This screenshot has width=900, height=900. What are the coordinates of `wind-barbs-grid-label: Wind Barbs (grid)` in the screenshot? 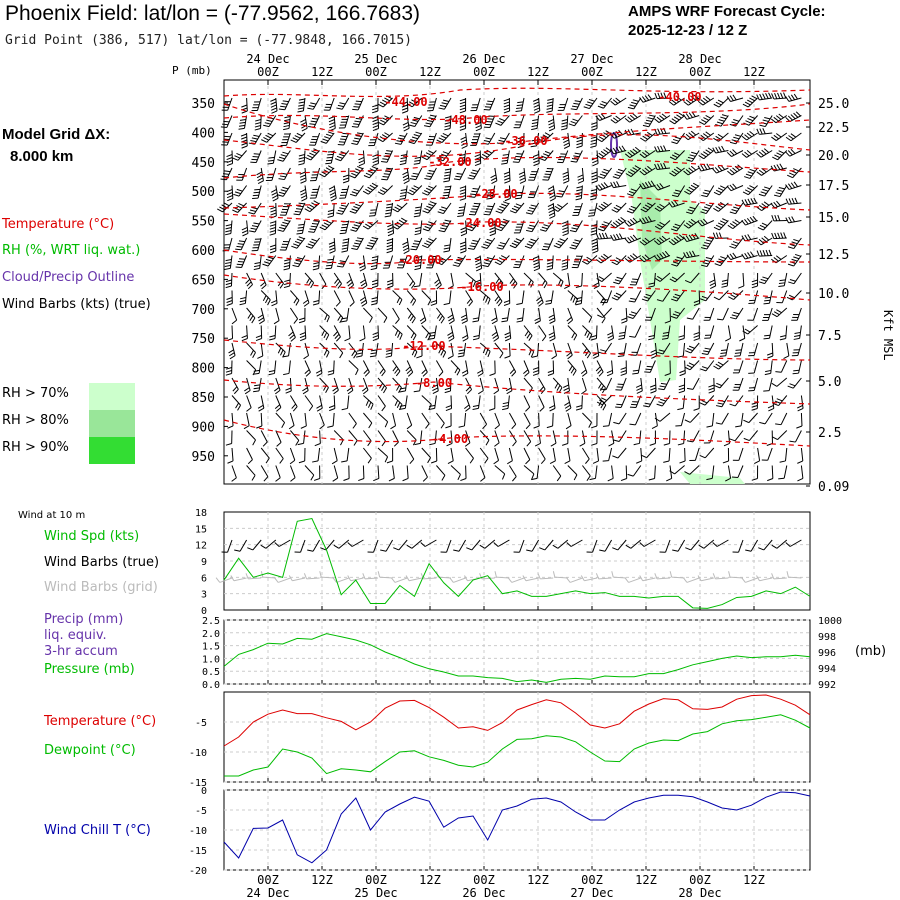 It's located at (101, 587).